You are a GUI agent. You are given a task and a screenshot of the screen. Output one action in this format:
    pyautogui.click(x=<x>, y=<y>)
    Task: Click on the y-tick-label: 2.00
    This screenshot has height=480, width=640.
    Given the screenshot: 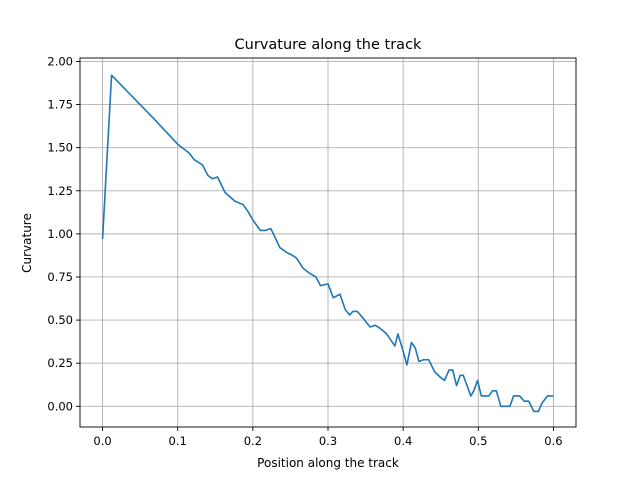 What is the action you would take?
    pyautogui.click(x=60, y=61)
    